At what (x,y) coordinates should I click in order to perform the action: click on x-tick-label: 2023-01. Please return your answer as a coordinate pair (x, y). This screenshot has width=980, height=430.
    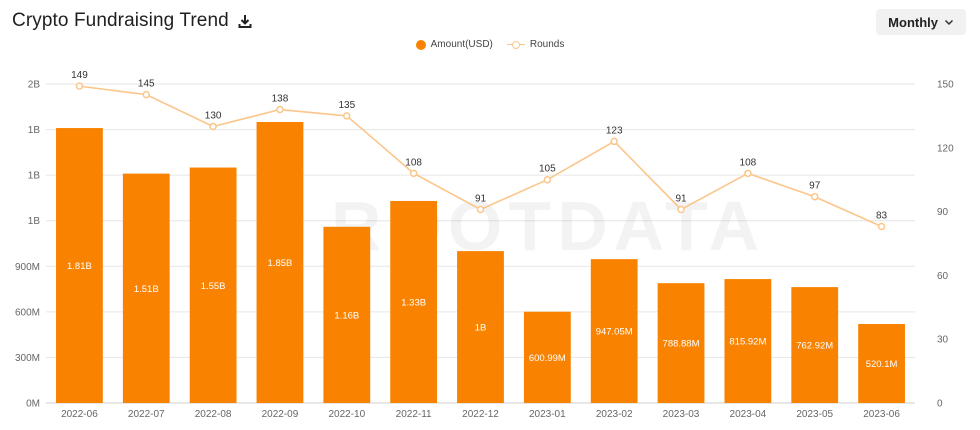
    Looking at the image, I should click on (547, 414).